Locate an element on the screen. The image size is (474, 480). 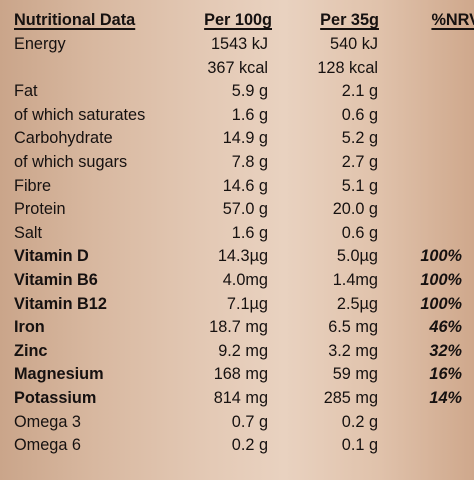
value-per-100g: 1543 kJ is located at coordinates (239, 44).